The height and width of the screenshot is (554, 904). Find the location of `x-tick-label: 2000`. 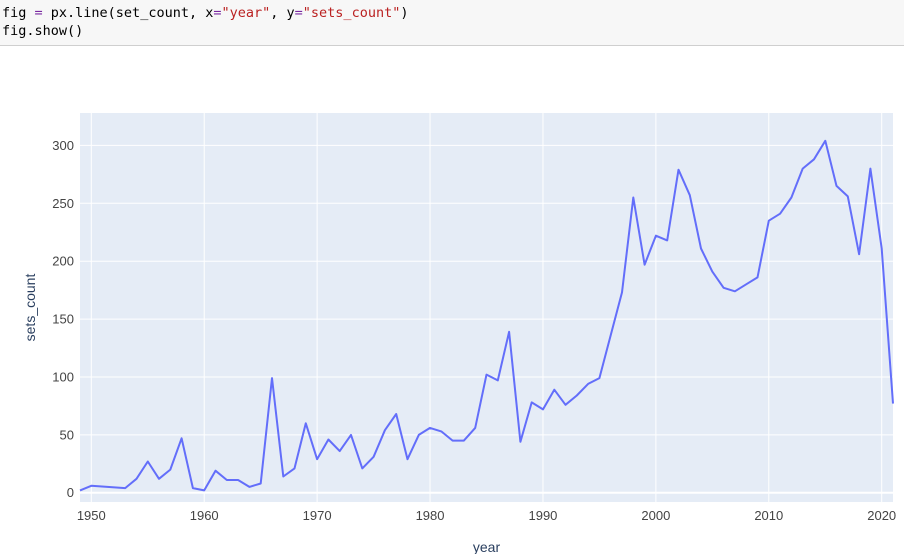

x-tick-label: 2000 is located at coordinates (655, 515).